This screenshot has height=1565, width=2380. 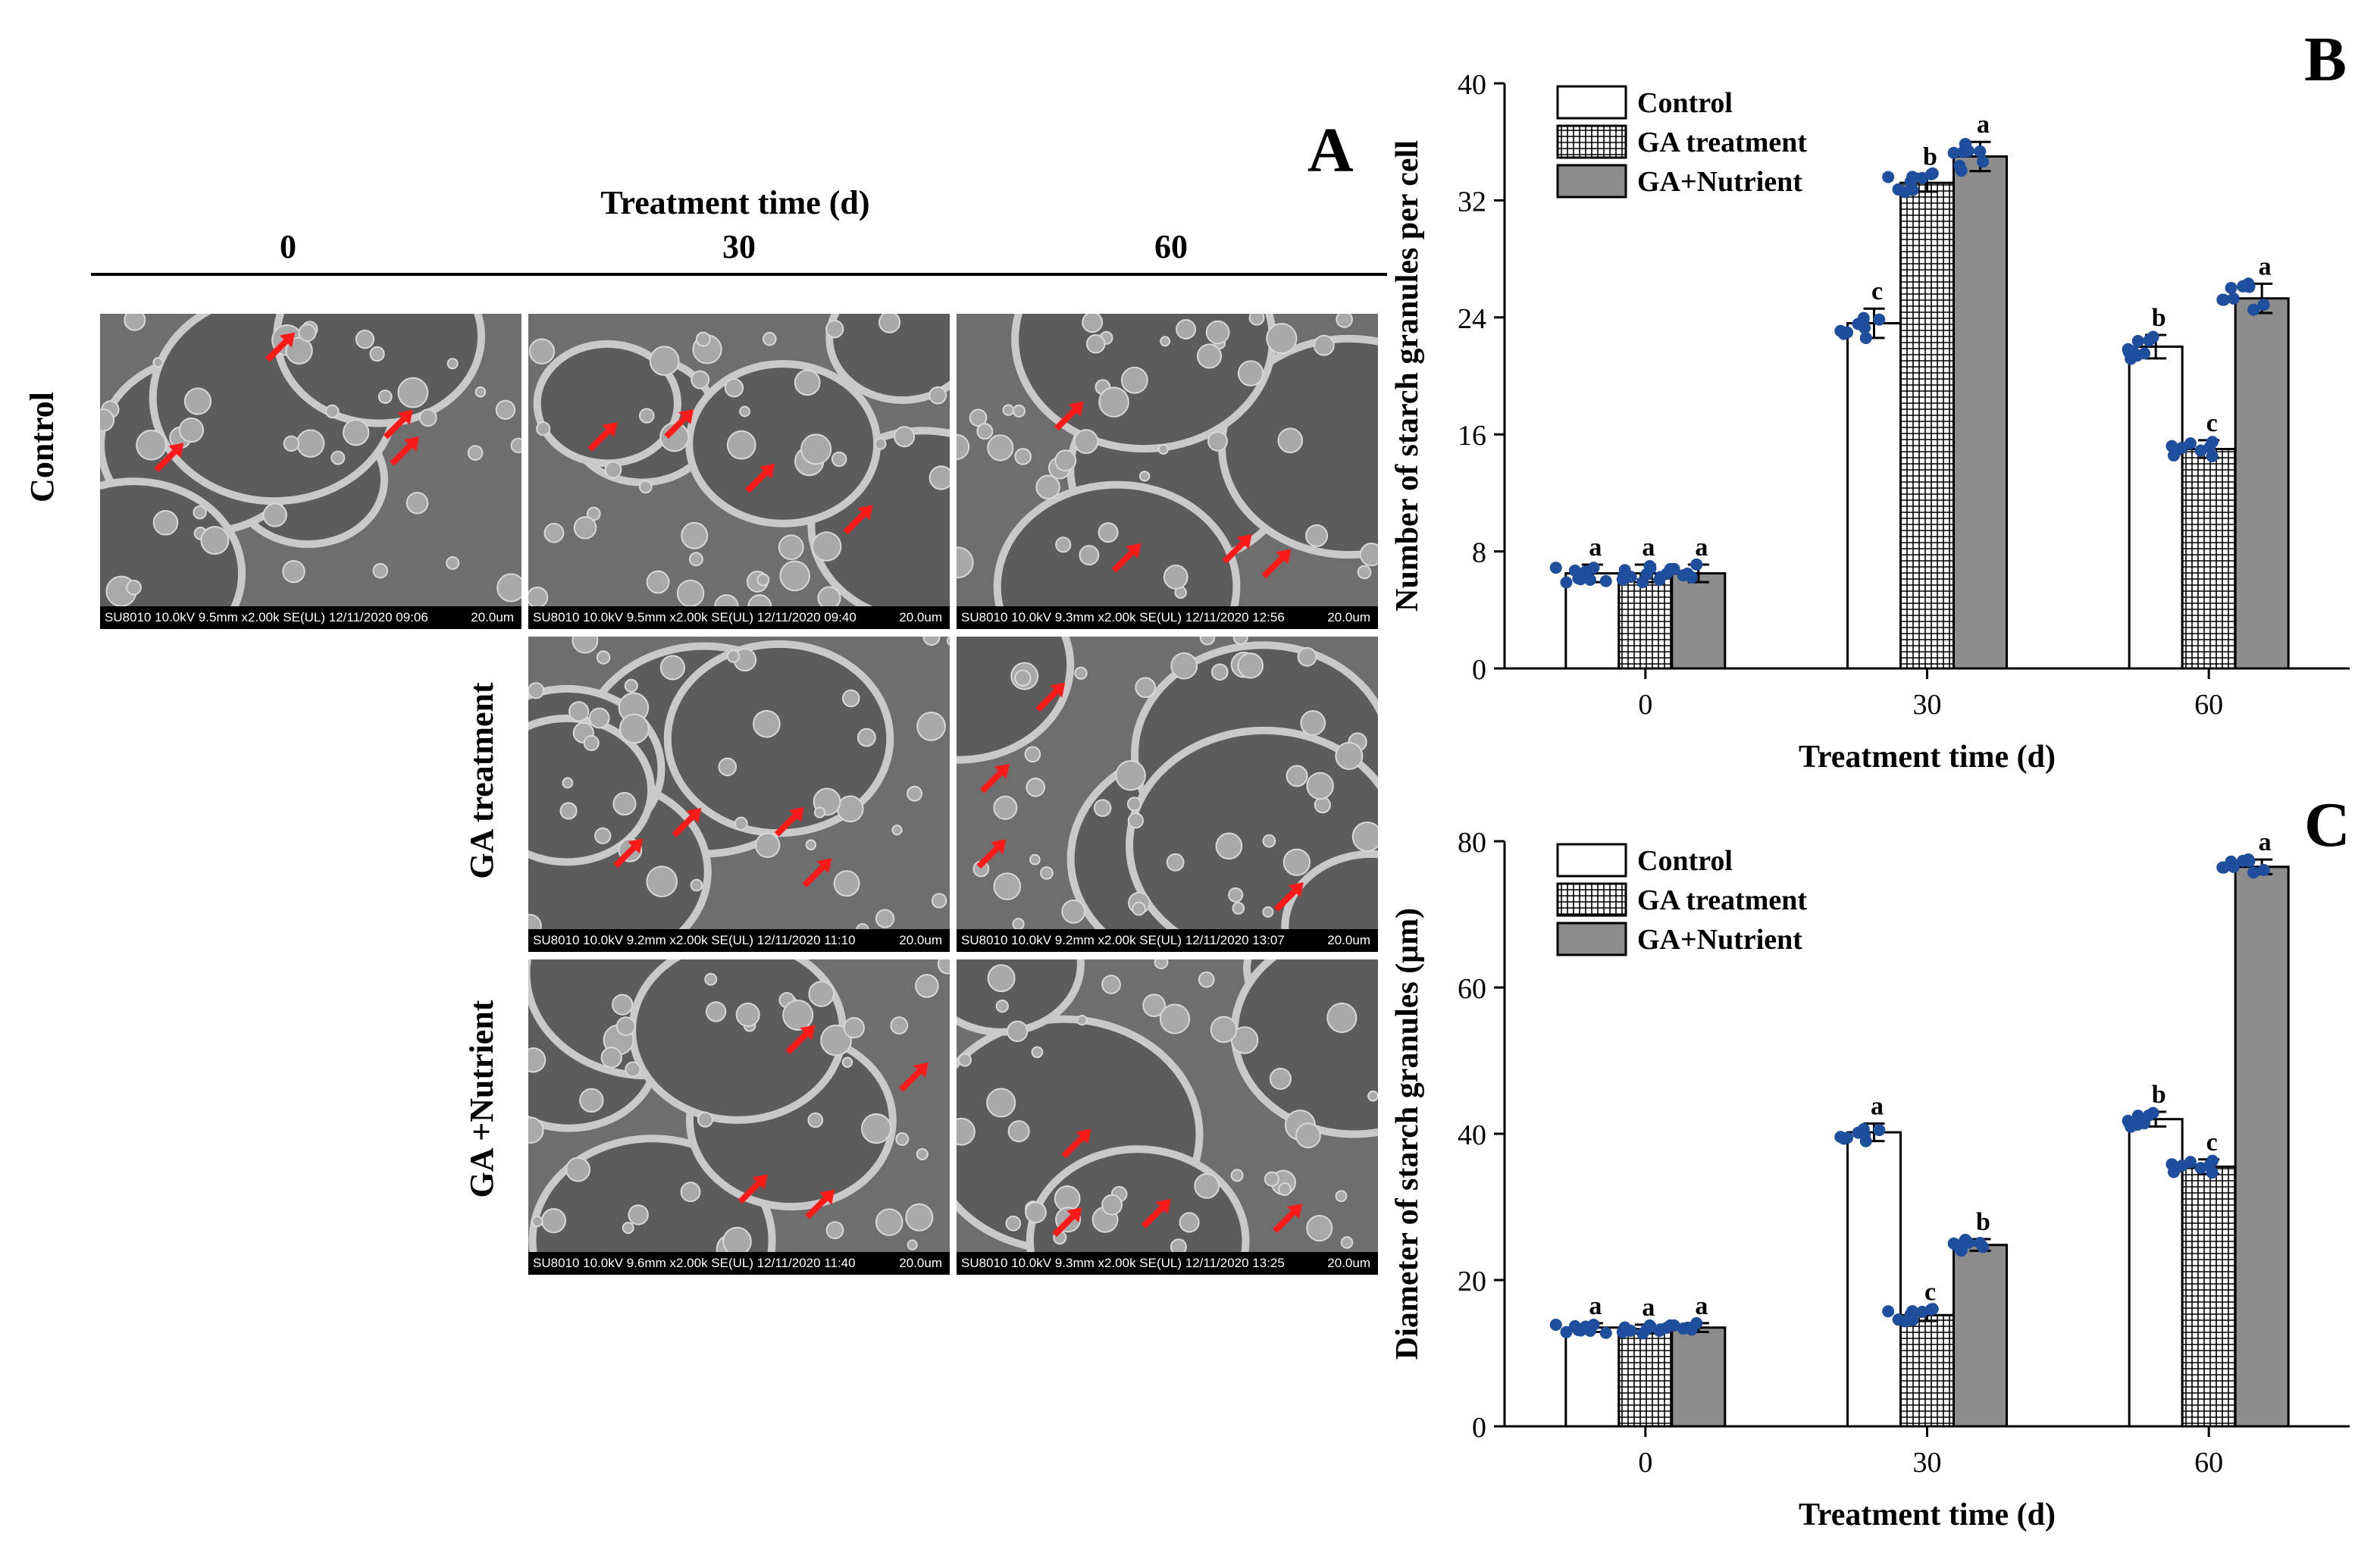 I want to click on sem-scale-label: 20.0um, so click(x=921, y=940).